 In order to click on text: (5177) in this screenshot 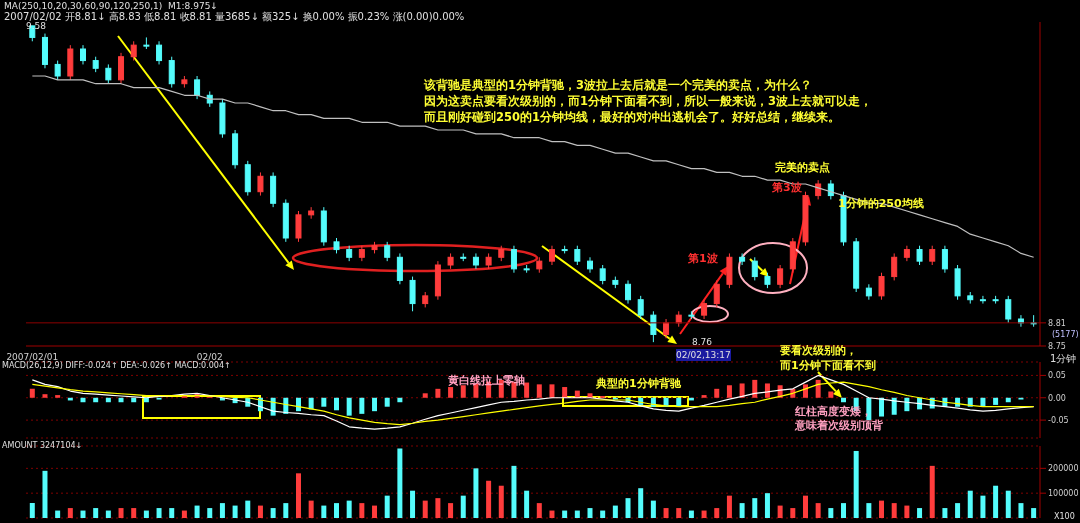, I will do `click(1065, 335)`.